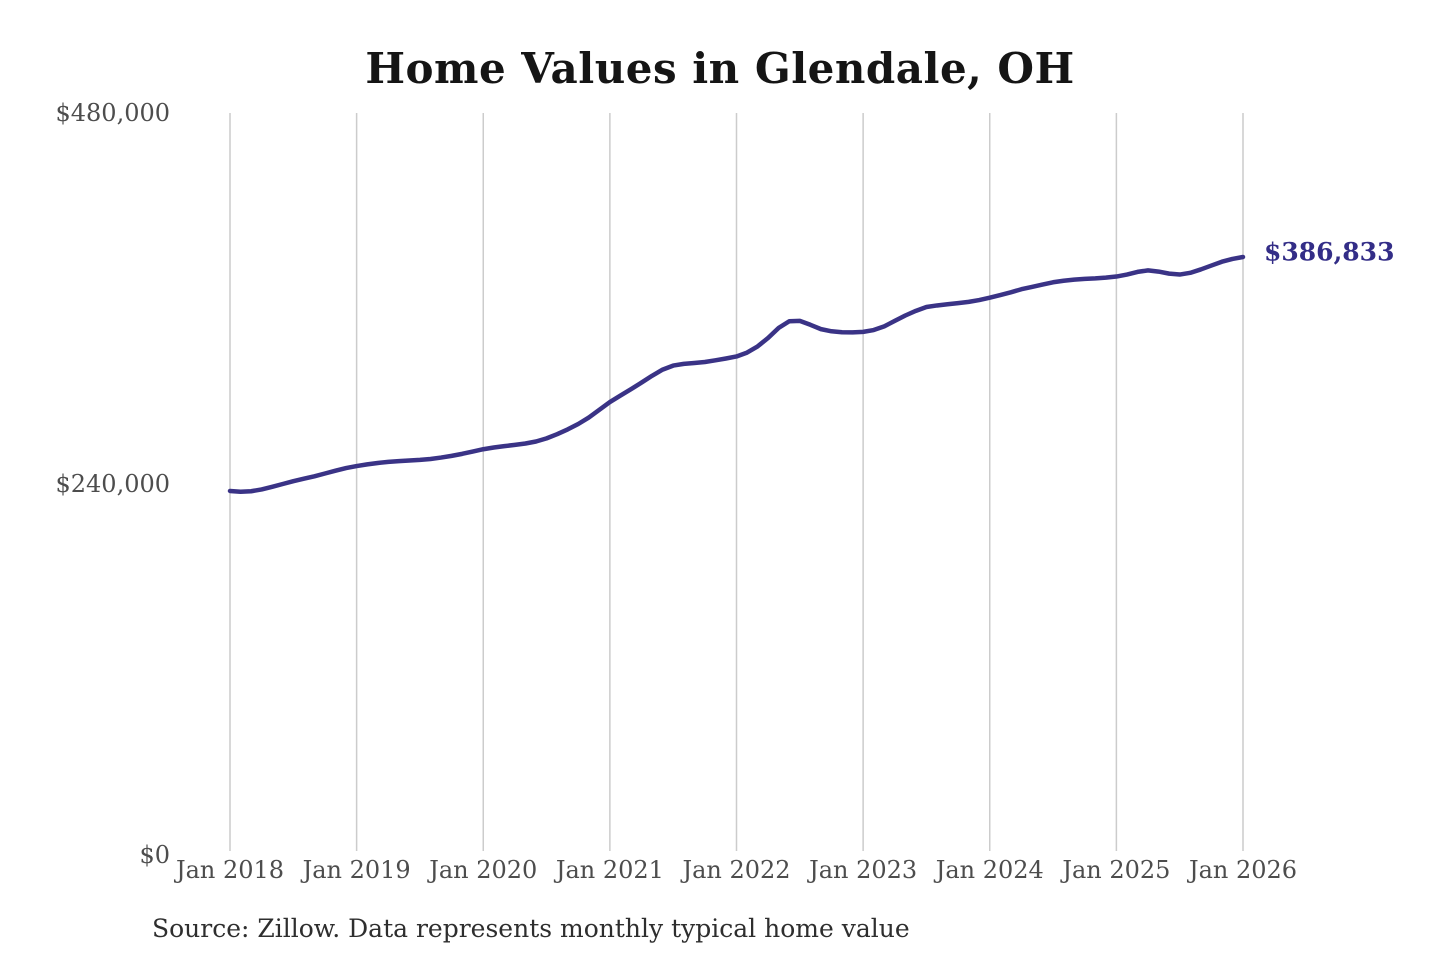 The height and width of the screenshot is (960, 1440). I want to click on y-tick-label-480000: $480,000, so click(112, 113).